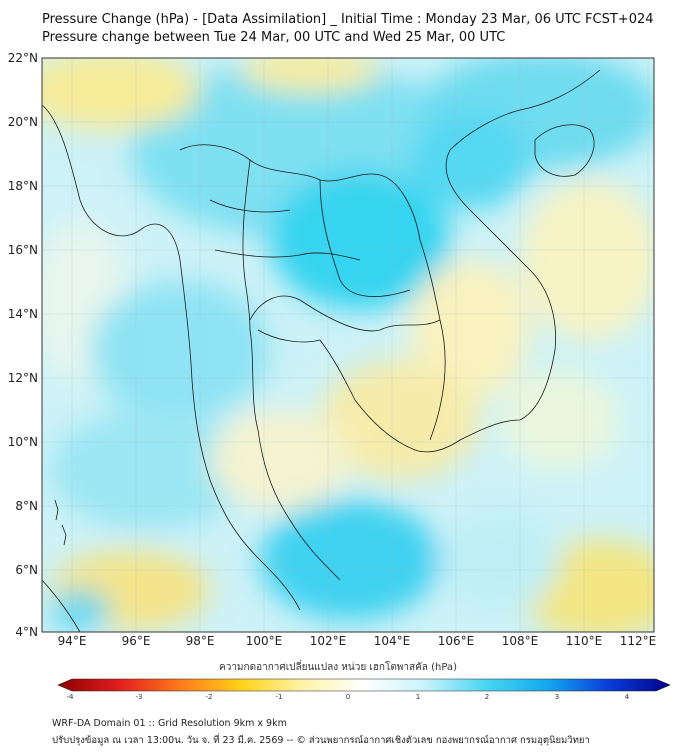 This screenshot has height=756, width=676. What do you see at coordinates (23, 122) in the screenshot?
I see `lat-tick: 20°N` at bounding box center [23, 122].